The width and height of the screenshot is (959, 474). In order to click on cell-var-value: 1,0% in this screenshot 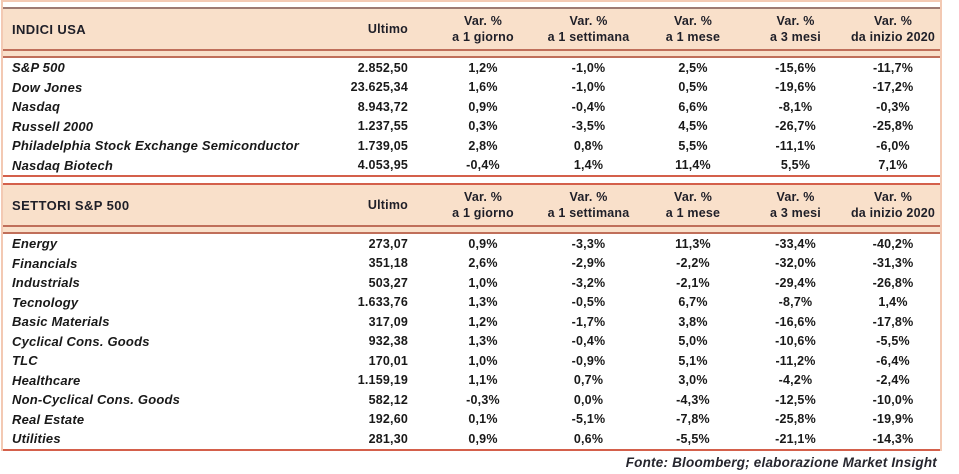, I will do `click(483, 360)`.